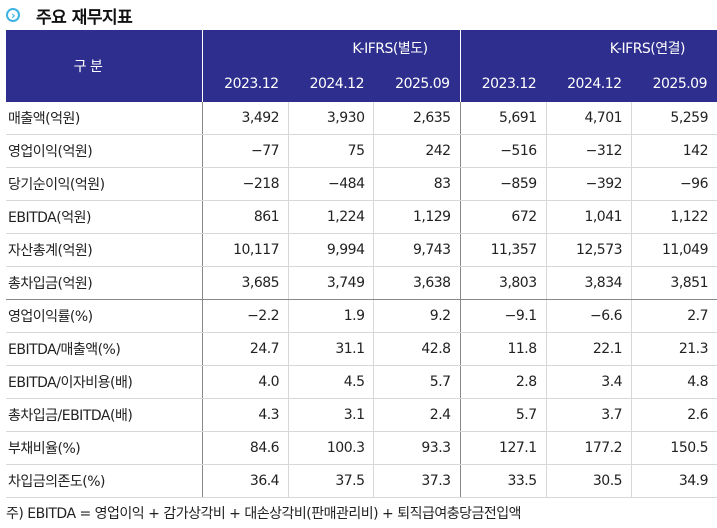 Image resolution: width=717 pixels, height=528 pixels. I want to click on table-row: 총차입금(억원) 3,685 3,749 3,638 3,803 3,834 3,851, so click(361, 283).